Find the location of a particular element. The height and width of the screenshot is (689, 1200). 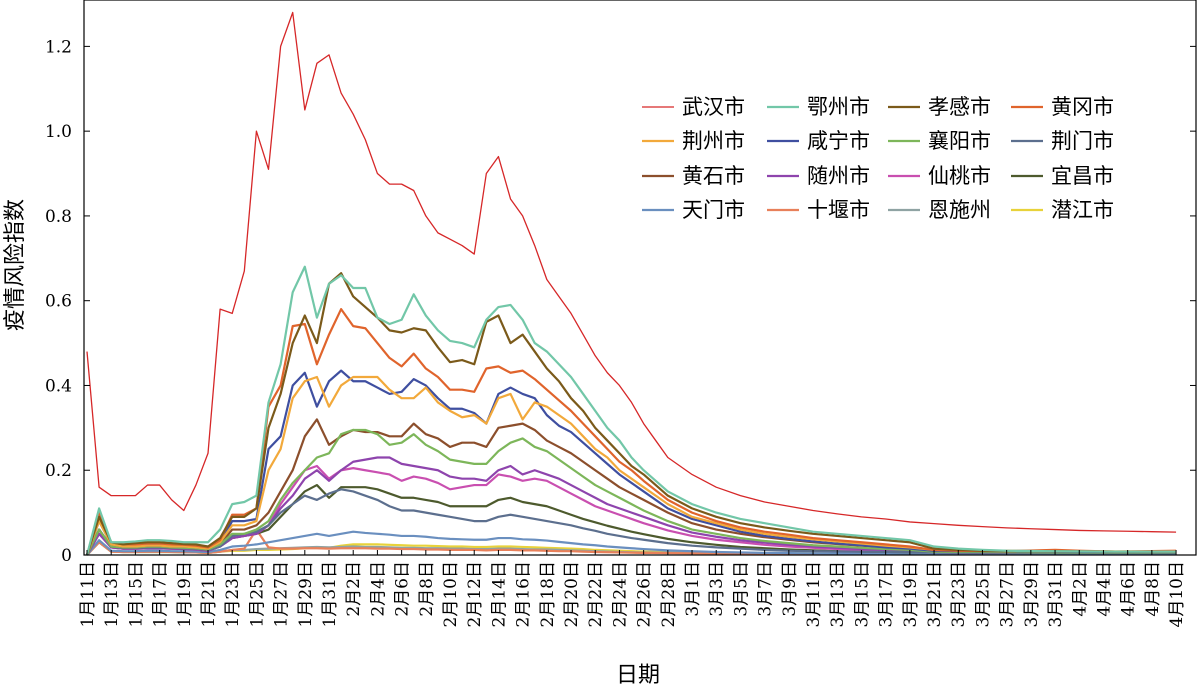

x-tick-label: 3月31日 is located at coordinates (1056, 594).